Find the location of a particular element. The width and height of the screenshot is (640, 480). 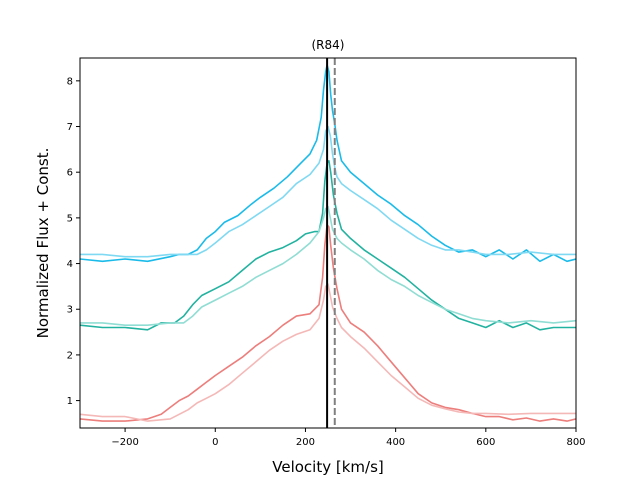

x-tick-label: 200 is located at coordinates (305, 442).